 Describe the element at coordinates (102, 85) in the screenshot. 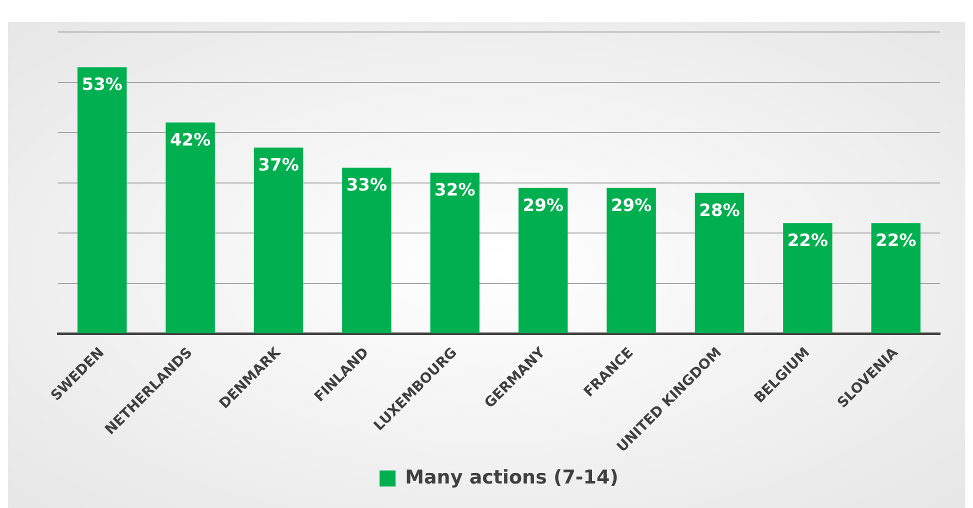

I see `data-label: 53%` at that location.